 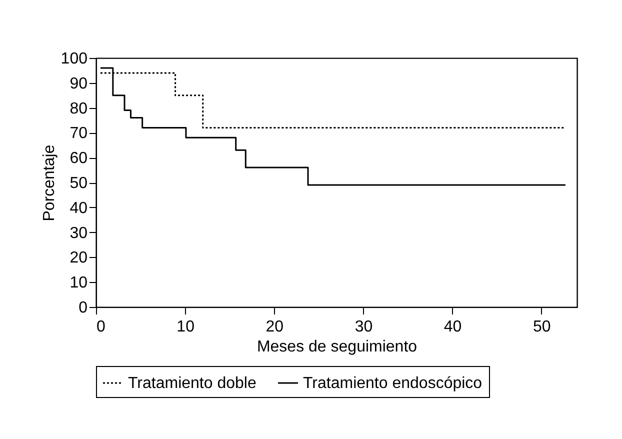 What do you see at coordinates (79, 208) in the screenshot?
I see `y-tick-label: 40` at bounding box center [79, 208].